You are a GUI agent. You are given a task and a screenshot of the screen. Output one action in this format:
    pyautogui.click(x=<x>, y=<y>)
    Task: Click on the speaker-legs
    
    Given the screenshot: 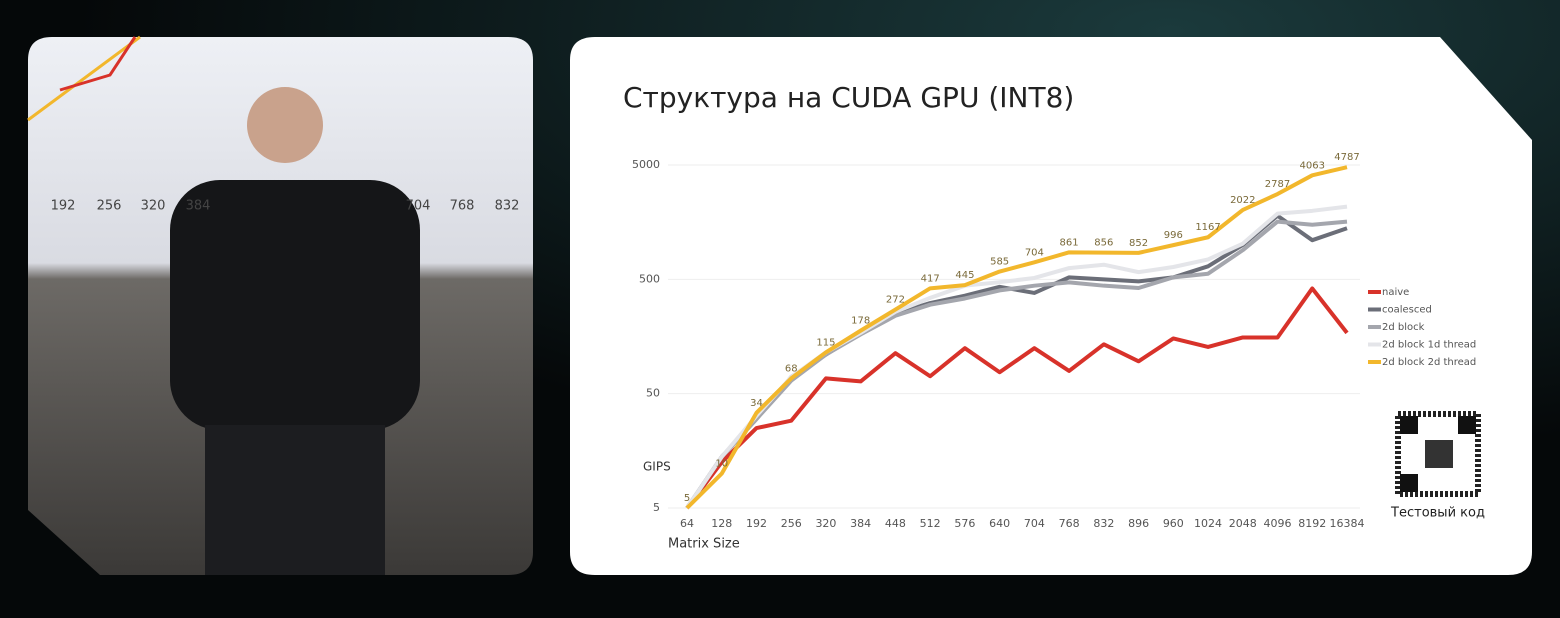 What is the action you would take?
    pyautogui.click(x=295, y=500)
    